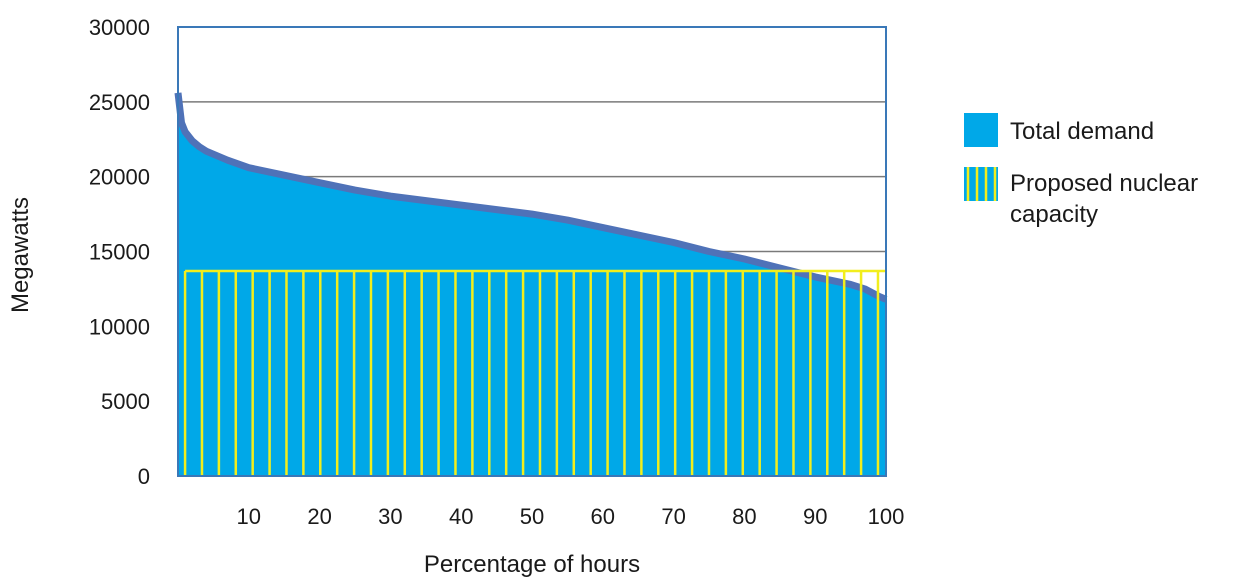 This screenshot has width=1243, height=578. Describe the element at coordinates (673, 516) in the screenshot. I see `x-tick-70: 70` at that location.